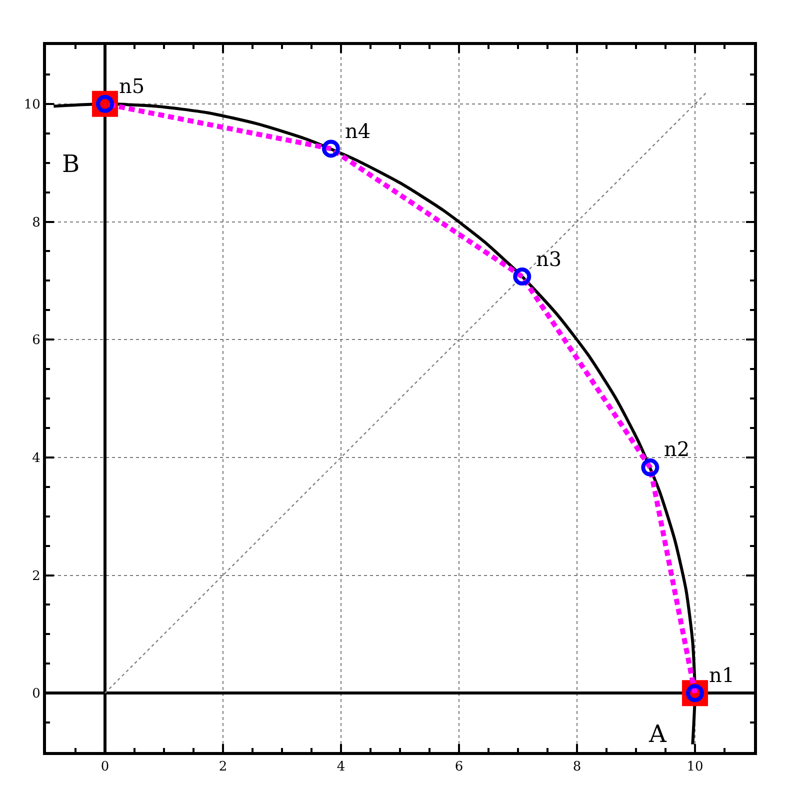  Describe the element at coordinates (341, 767) in the screenshot. I see `x-tick-label: 4` at that location.